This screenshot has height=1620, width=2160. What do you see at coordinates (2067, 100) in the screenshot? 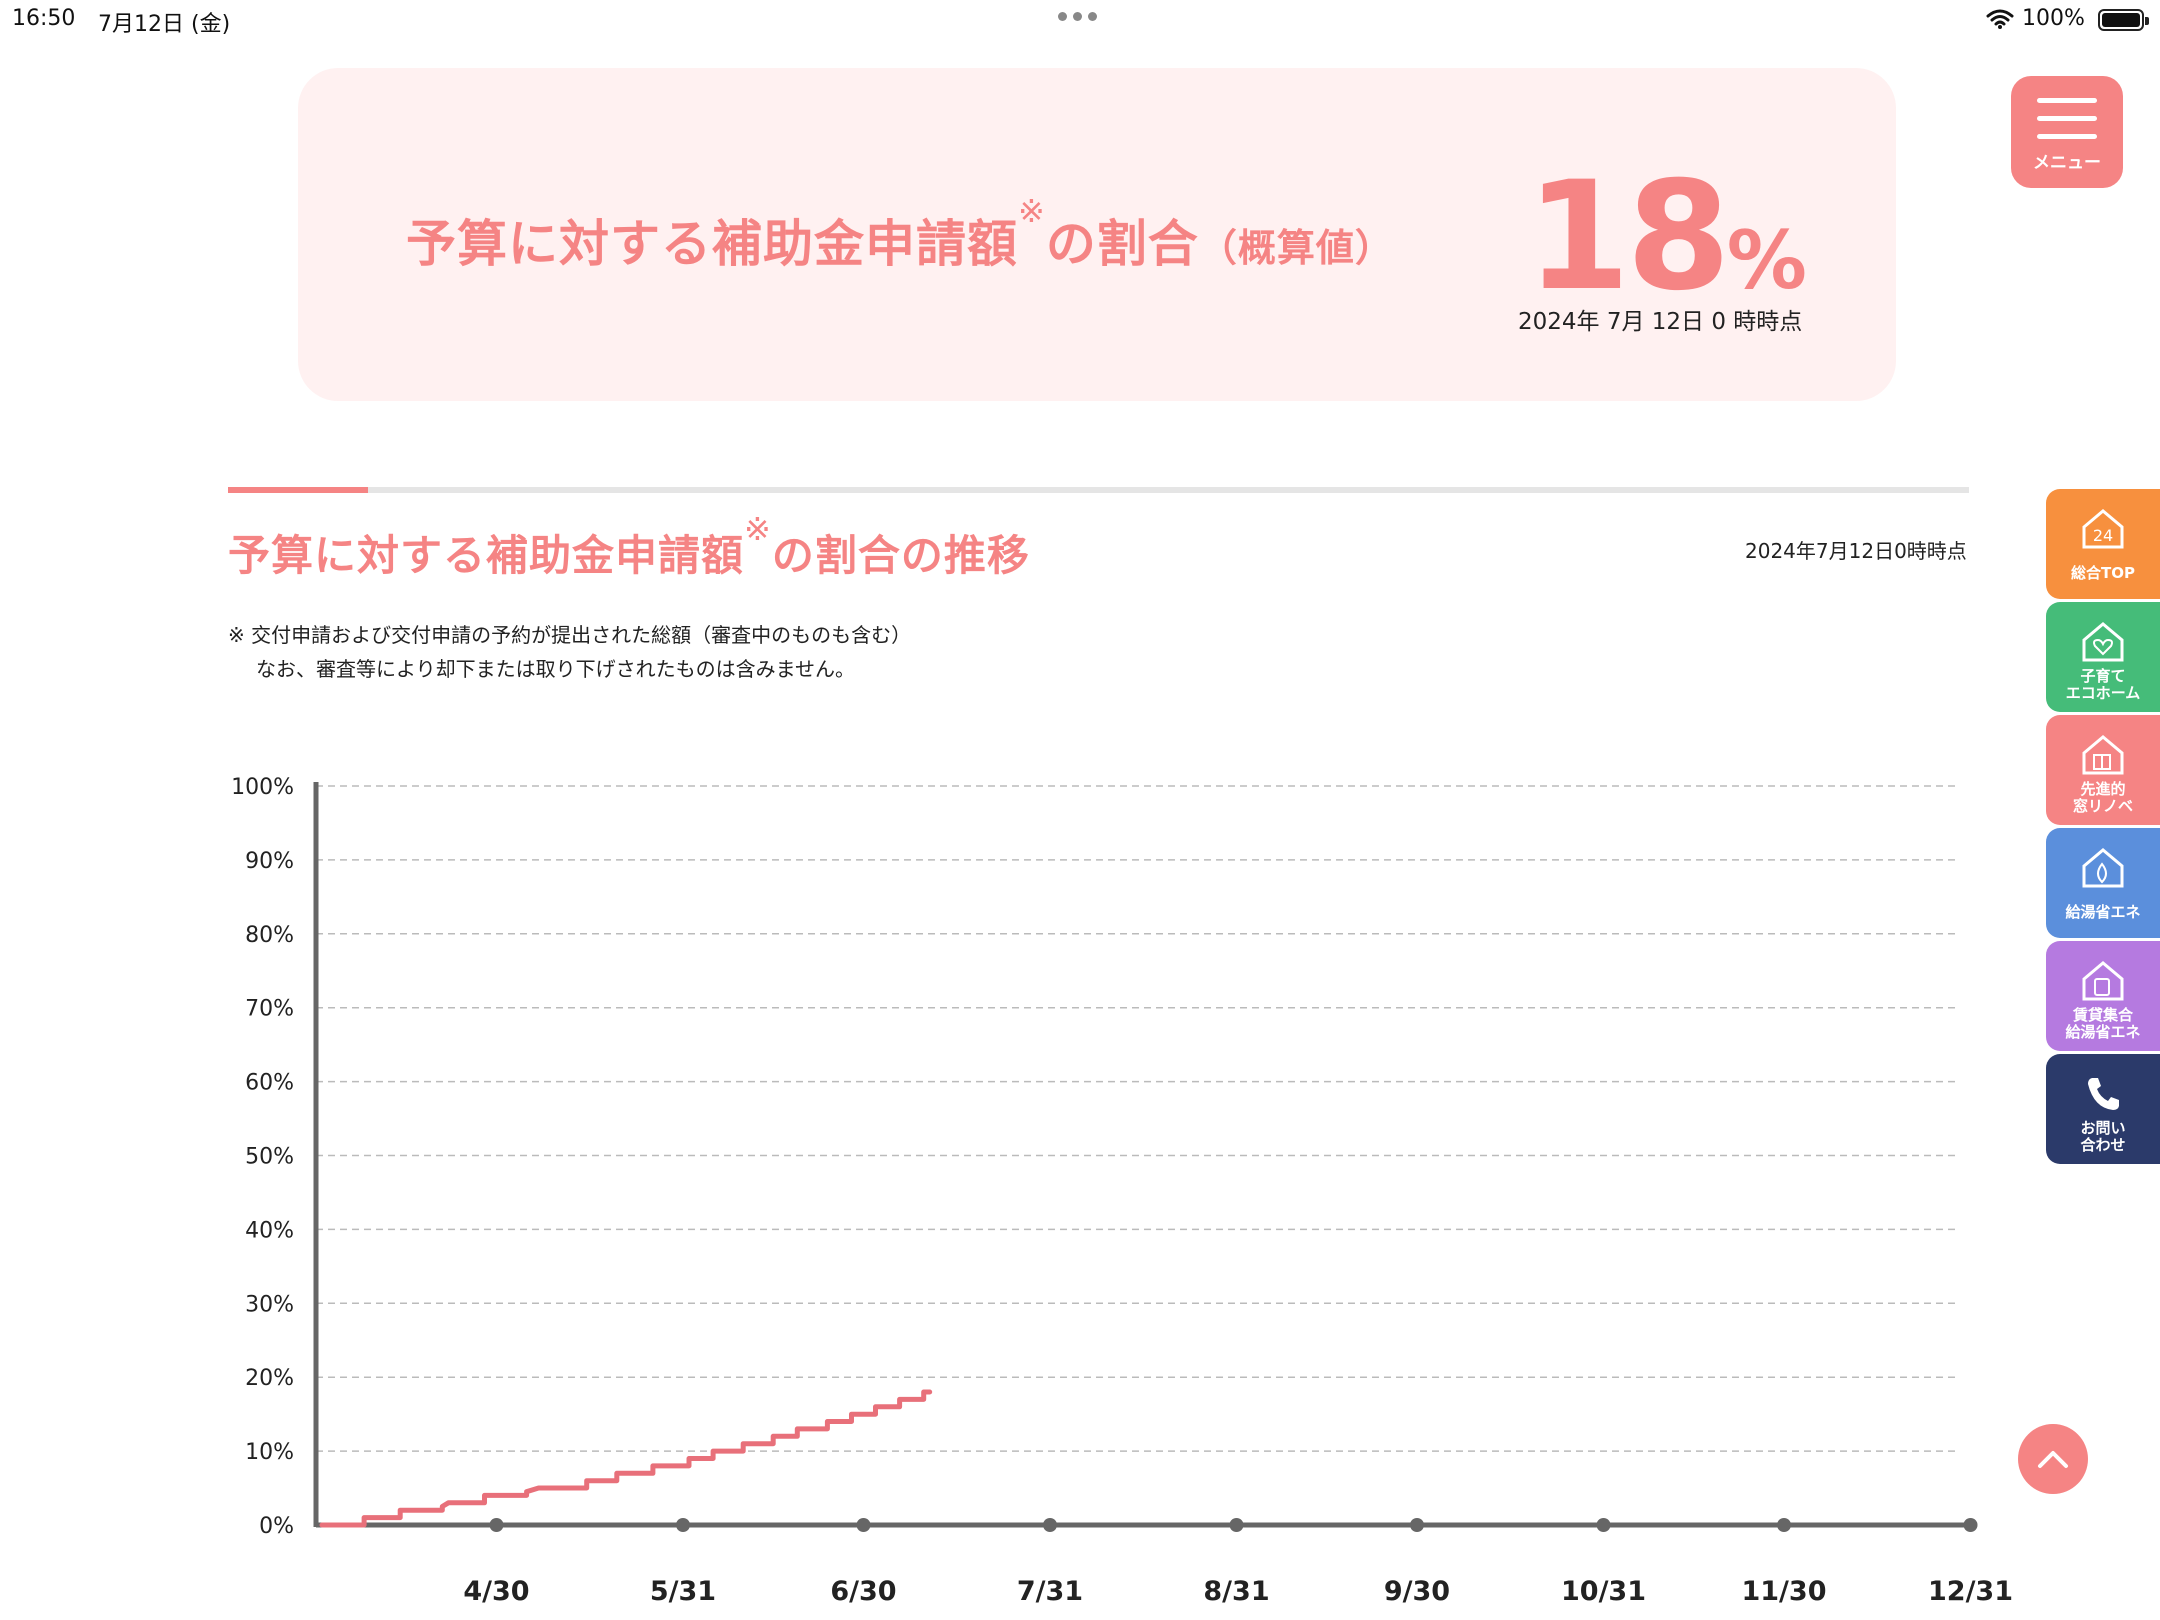
I see `hamburger-icon` at bounding box center [2067, 100].